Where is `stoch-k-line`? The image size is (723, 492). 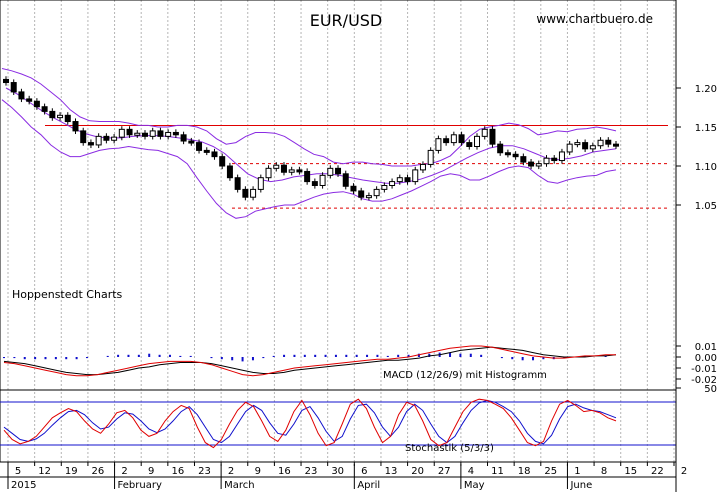
stoch-k-line is located at coordinates (310, 423).